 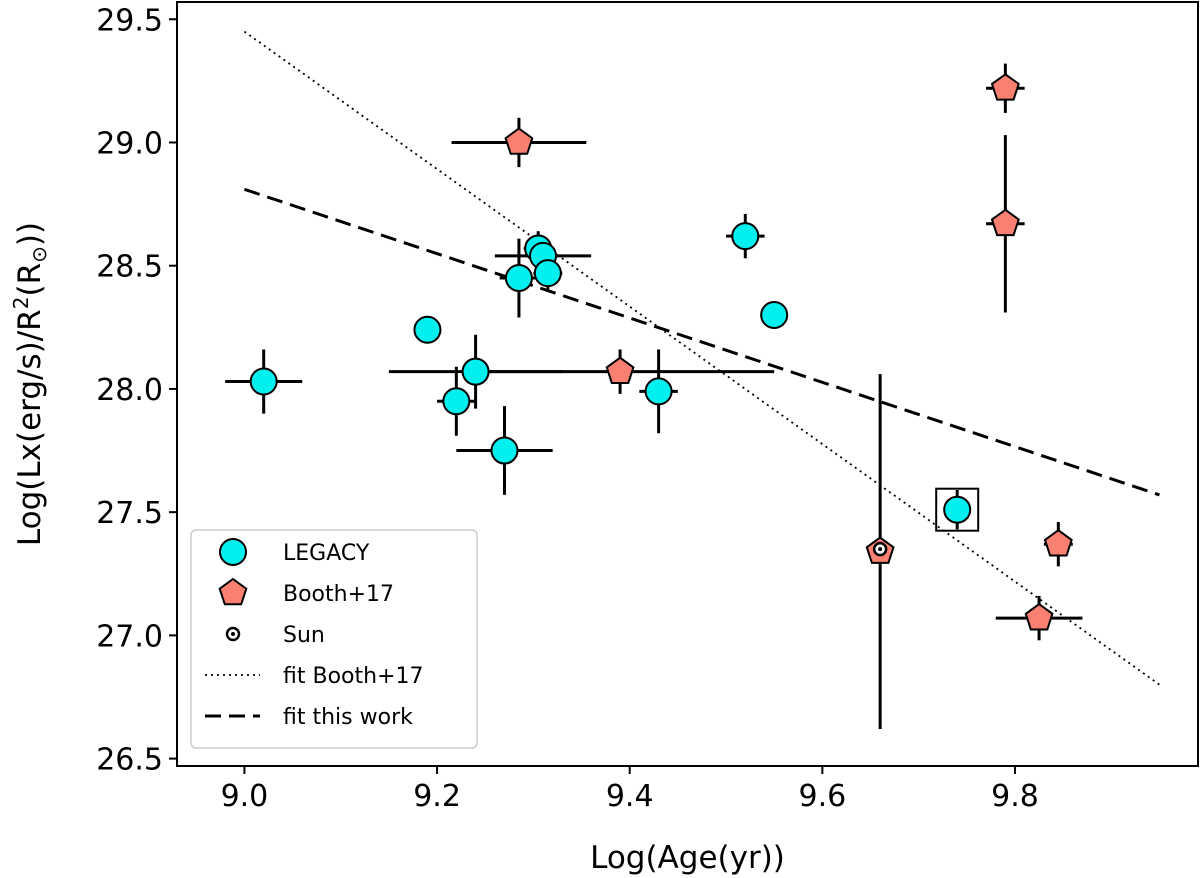 What do you see at coordinates (30, 280) in the screenshot?
I see `y-axis-label-mid: (R` at bounding box center [30, 280].